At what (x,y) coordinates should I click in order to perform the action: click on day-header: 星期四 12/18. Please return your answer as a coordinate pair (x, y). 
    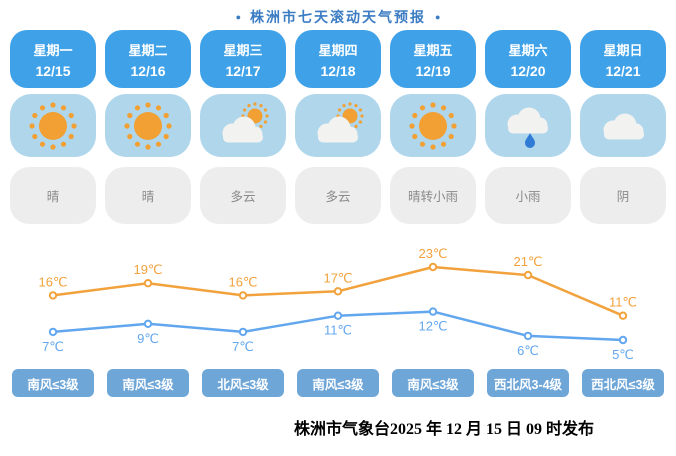
    Looking at the image, I should click on (338, 59).